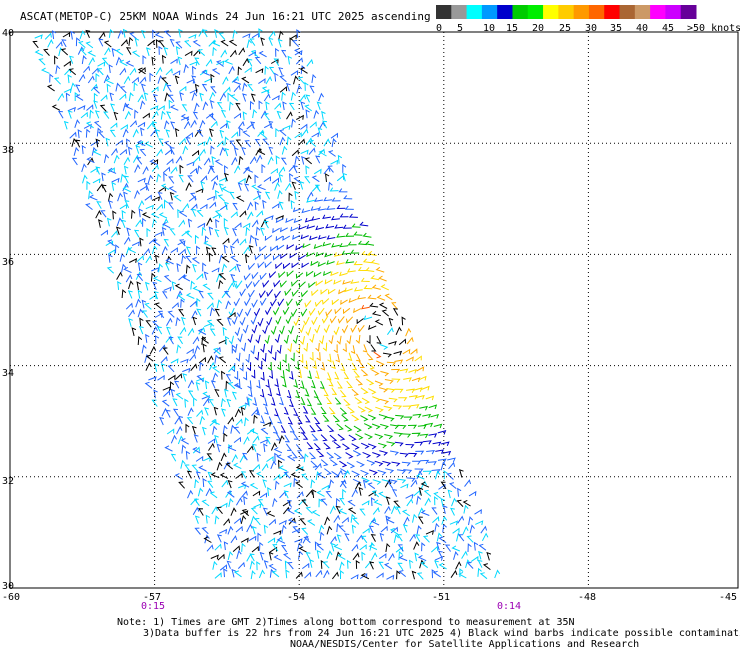  Describe the element at coordinates (460, 28) in the screenshot. I see `legend-label: 5` at that location.